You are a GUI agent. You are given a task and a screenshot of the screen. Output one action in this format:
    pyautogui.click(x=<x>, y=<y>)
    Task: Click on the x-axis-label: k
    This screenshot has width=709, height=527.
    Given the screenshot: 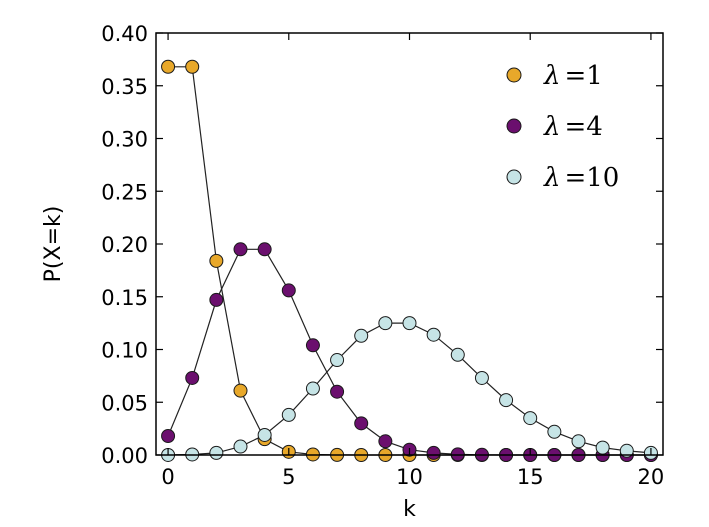 What is the action you would take?
    pyautogui.click(x=409, y=509)
    